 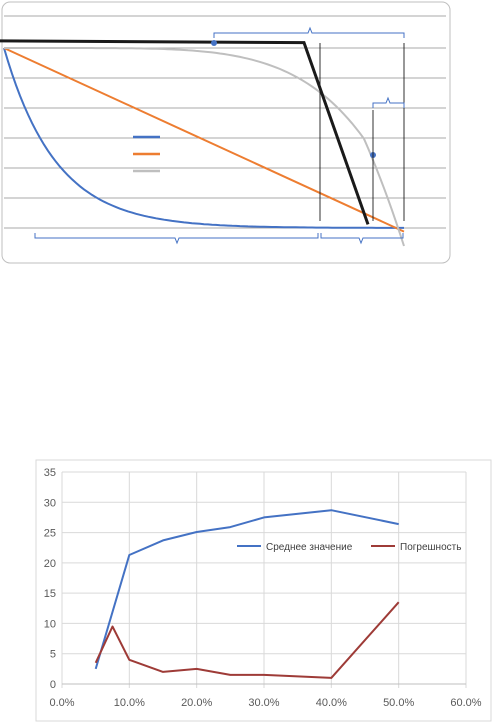 What do you see at coordinates (430, 547) in the screenshot?
I see `legend-label-2: Погрешность` at bounding box center [430, 547].